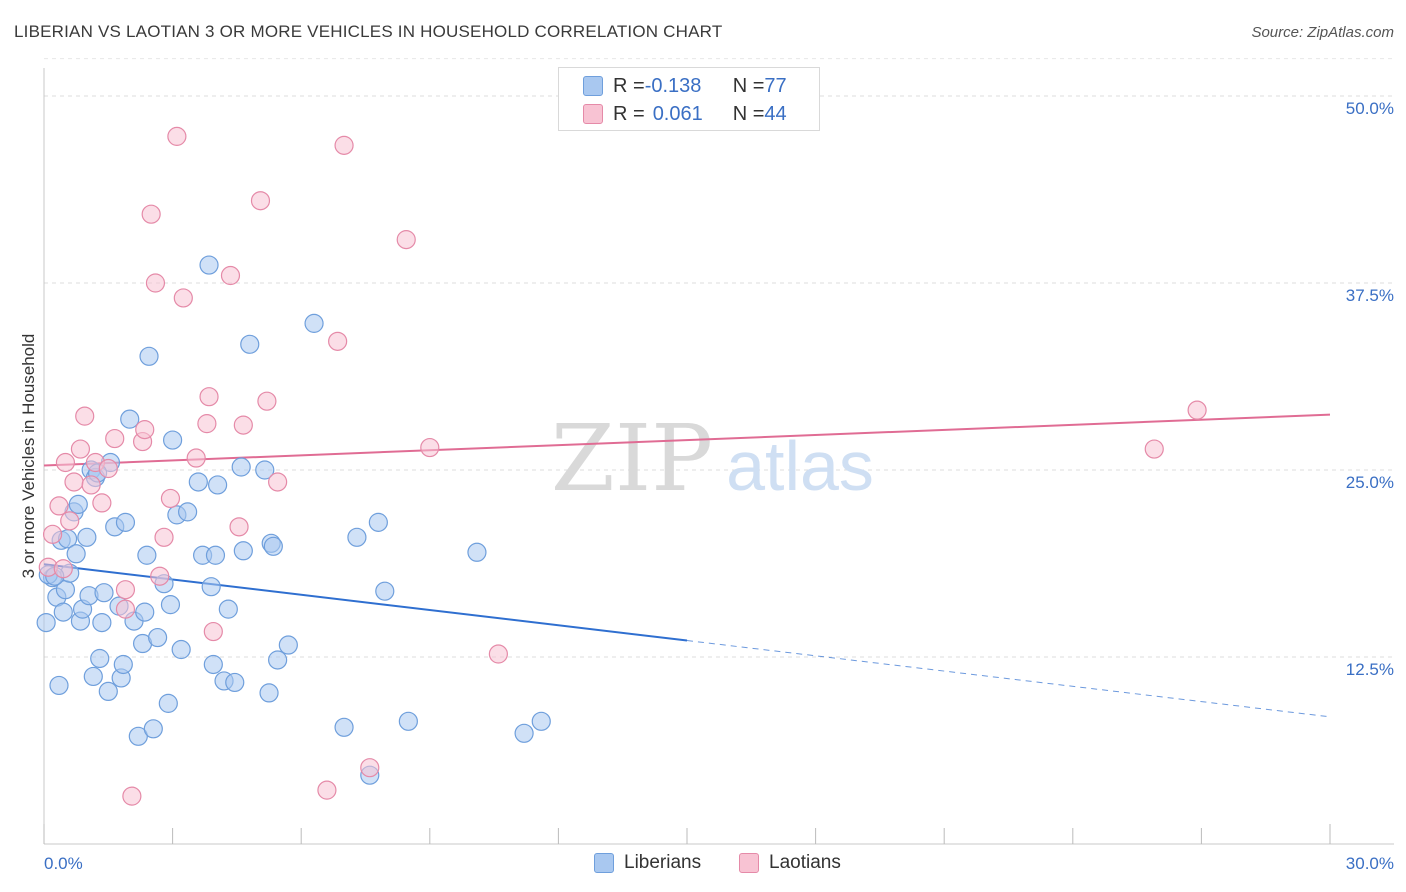 The height and width of the screenshot is (892, 1406). Describe the element at coordinates (632, 458) in the screenshot. I see `watermark-zip: ZIP` at that location.